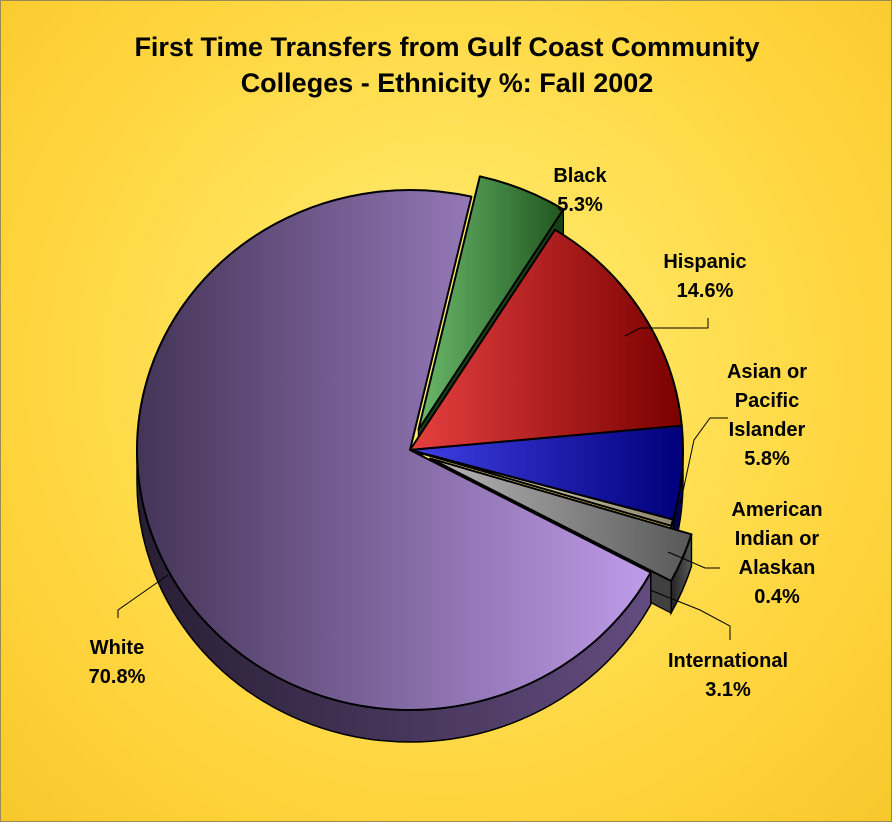 This screenshot has height=822, width=892. Describe the element at coordinates (776, 553) in the screenshot. I see `slice-label-3: American Indian or Alaskan 0.4%` at that location.